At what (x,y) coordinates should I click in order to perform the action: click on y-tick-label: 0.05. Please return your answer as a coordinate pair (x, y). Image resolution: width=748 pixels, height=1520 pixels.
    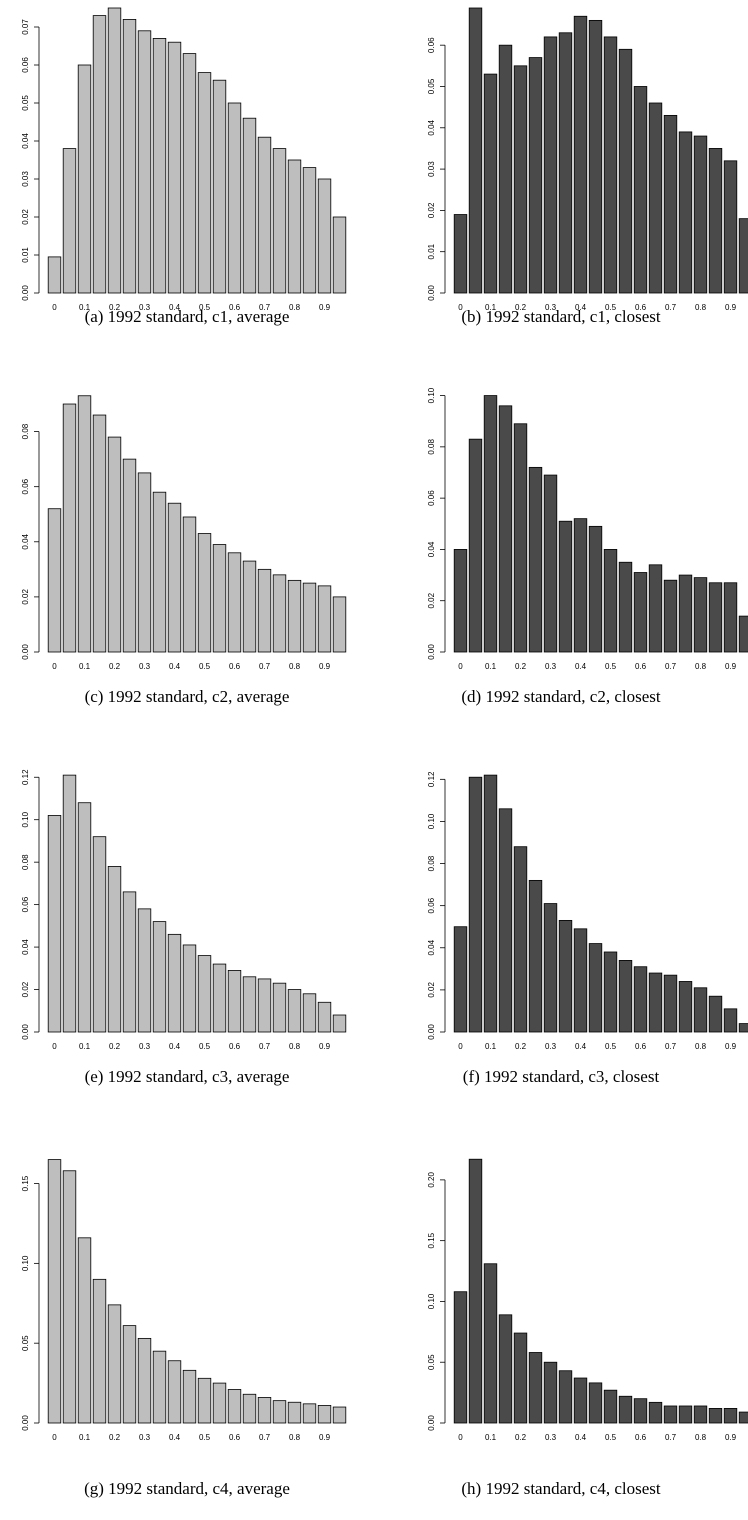
    Looking at the image, I should click on (25, 1343).